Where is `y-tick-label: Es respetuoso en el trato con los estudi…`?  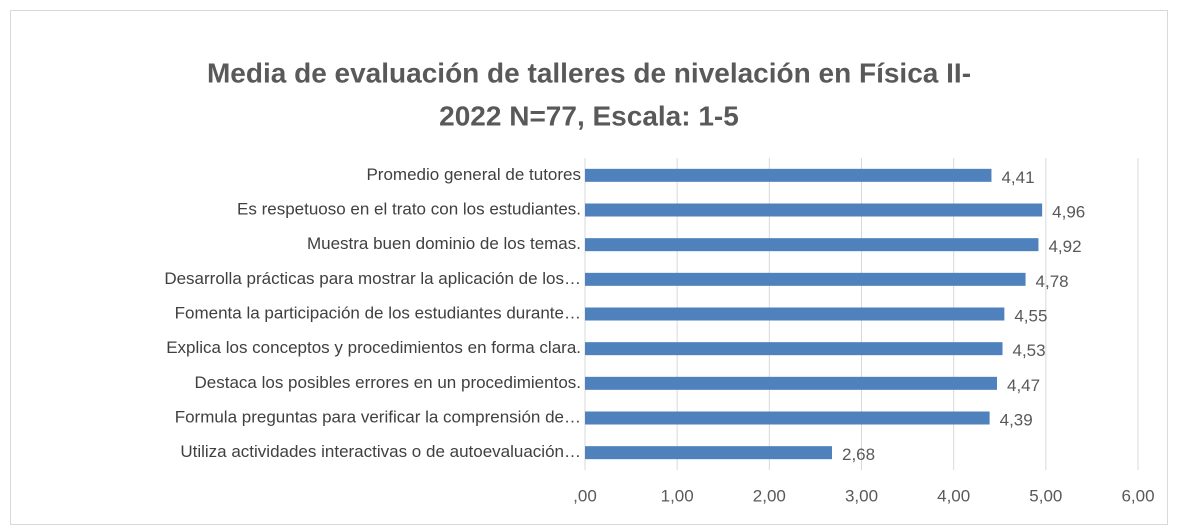 y-tick-label: Es respetuoso en el trato con los estudi… is located at coordinates (409, 208).